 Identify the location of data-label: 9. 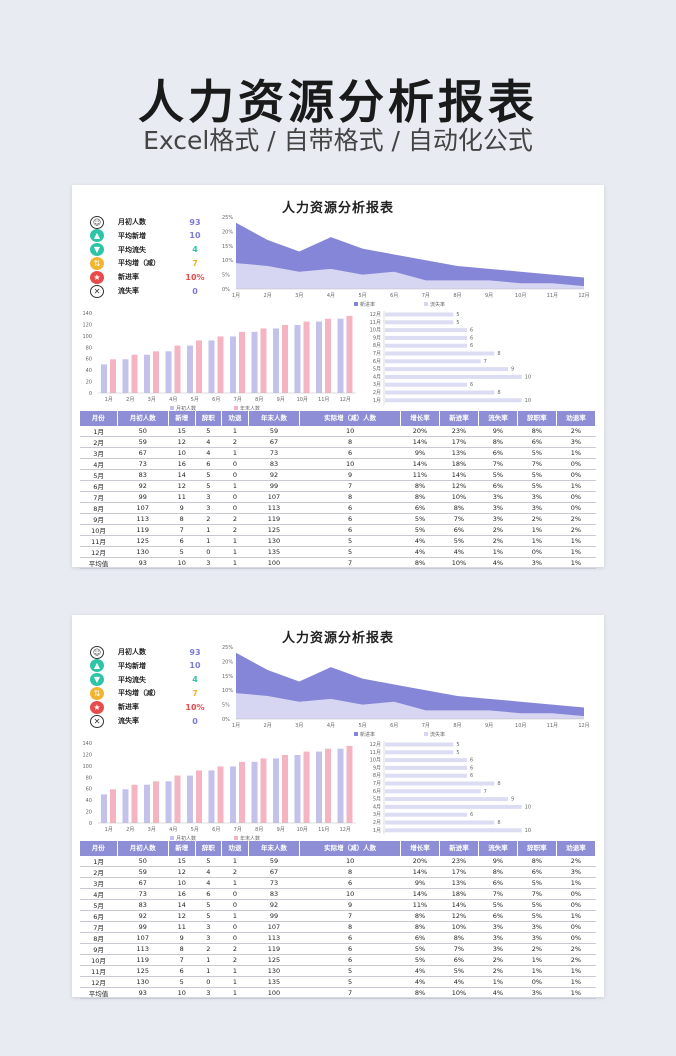
(512, 370).